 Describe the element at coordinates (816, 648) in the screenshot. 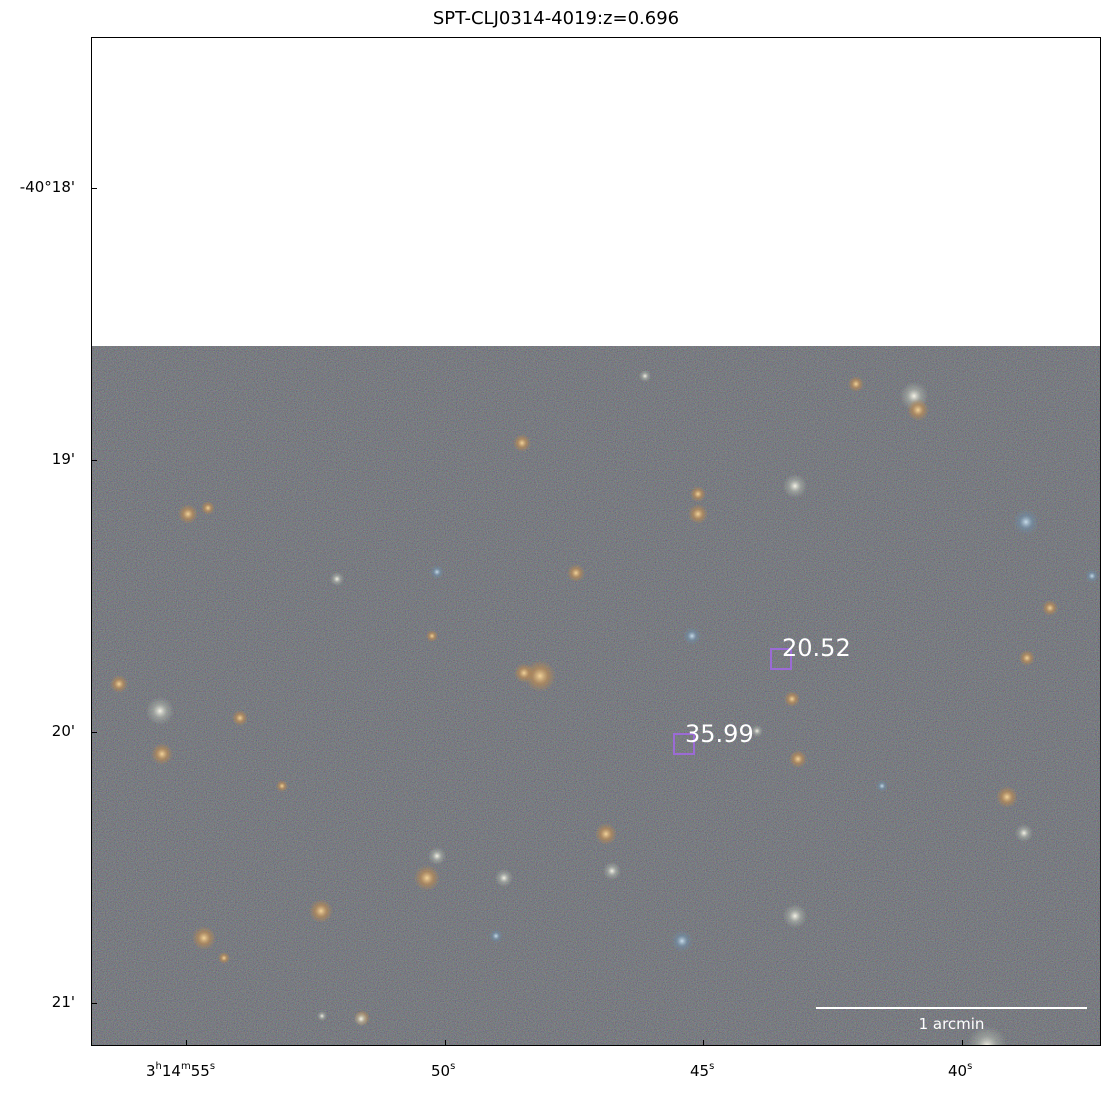

I see `marker-label-1: 20.52` at that location.